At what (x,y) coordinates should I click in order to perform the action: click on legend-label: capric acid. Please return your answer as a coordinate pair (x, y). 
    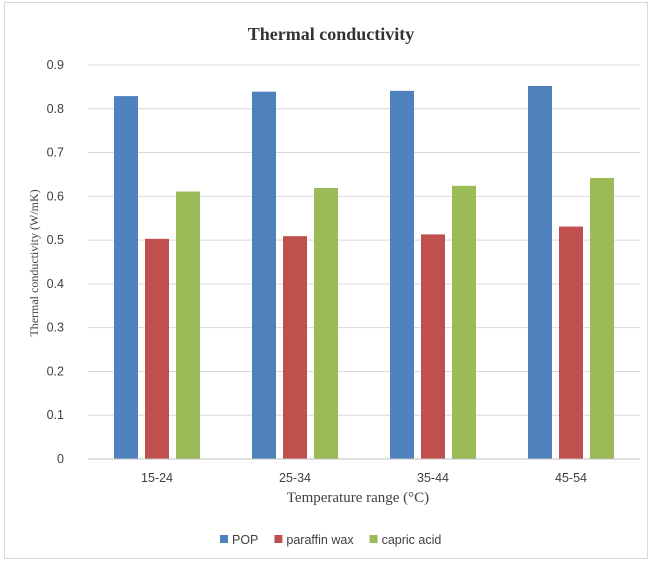
    Looking at the image, I should click on (412, 540).